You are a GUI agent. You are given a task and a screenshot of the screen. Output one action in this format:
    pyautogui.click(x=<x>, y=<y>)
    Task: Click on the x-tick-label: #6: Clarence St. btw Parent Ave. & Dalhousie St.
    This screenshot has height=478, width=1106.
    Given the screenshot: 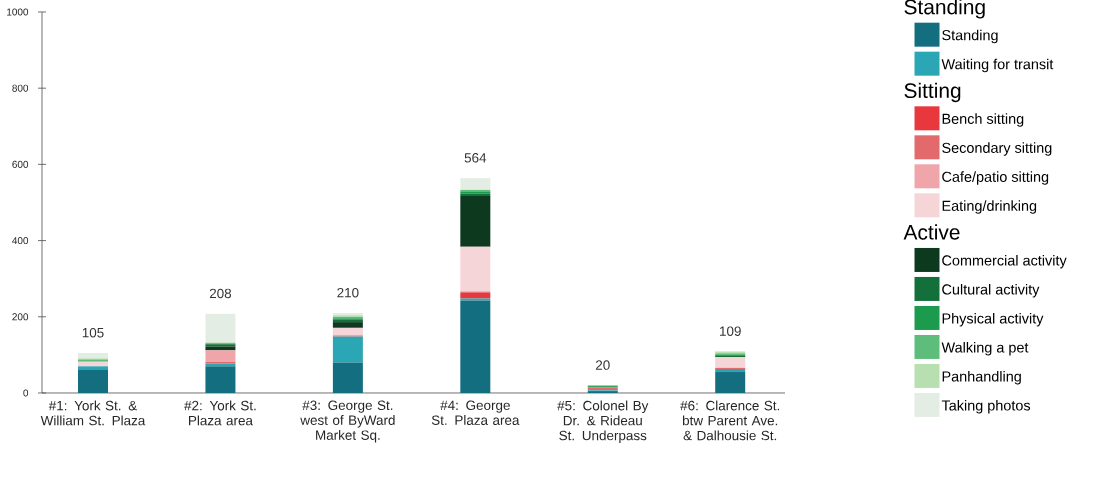 What is the action you would take?
    pyautogui.click(x=730, y=420)
    